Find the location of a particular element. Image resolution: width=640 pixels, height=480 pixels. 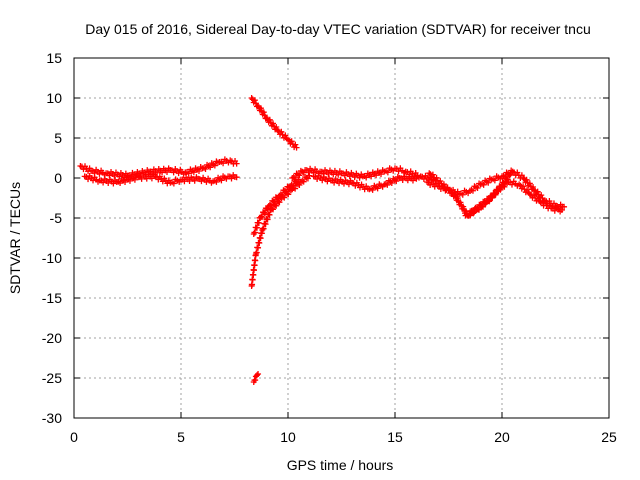

y-tick-label: -25 is located at coordinates (52, 378).